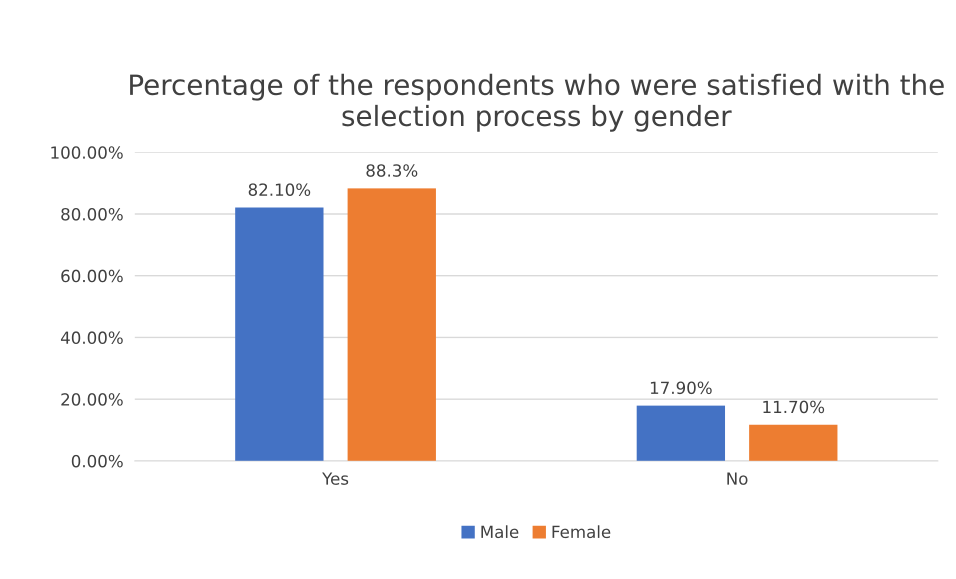 This screenshot has height=579, width=956. I want to click on y-tick-label: 60.00%, so click(92, 276).